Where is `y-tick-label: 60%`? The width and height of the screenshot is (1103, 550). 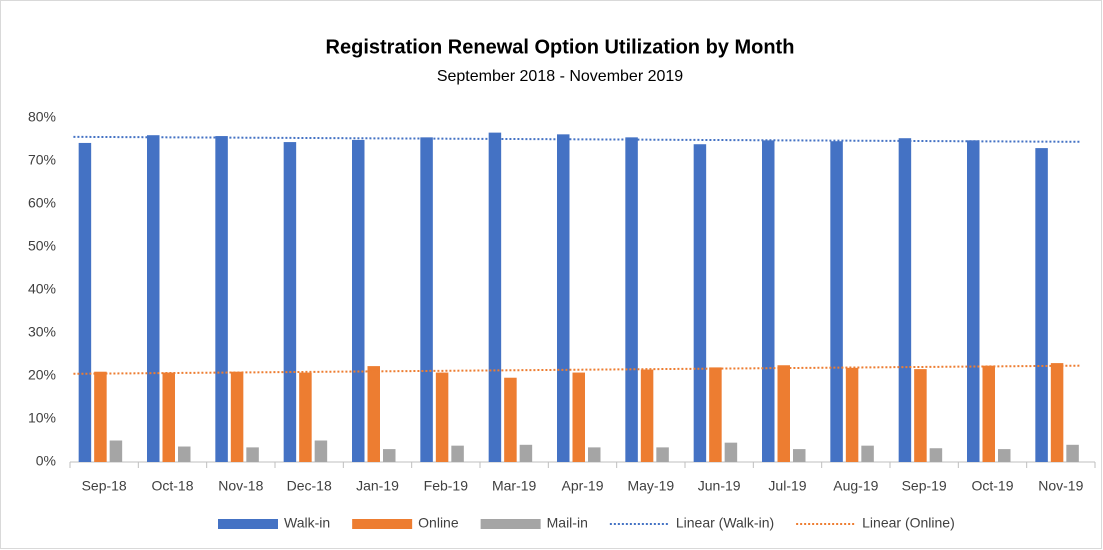 y-tick-label: 60% is located at coordinates (42, 203).